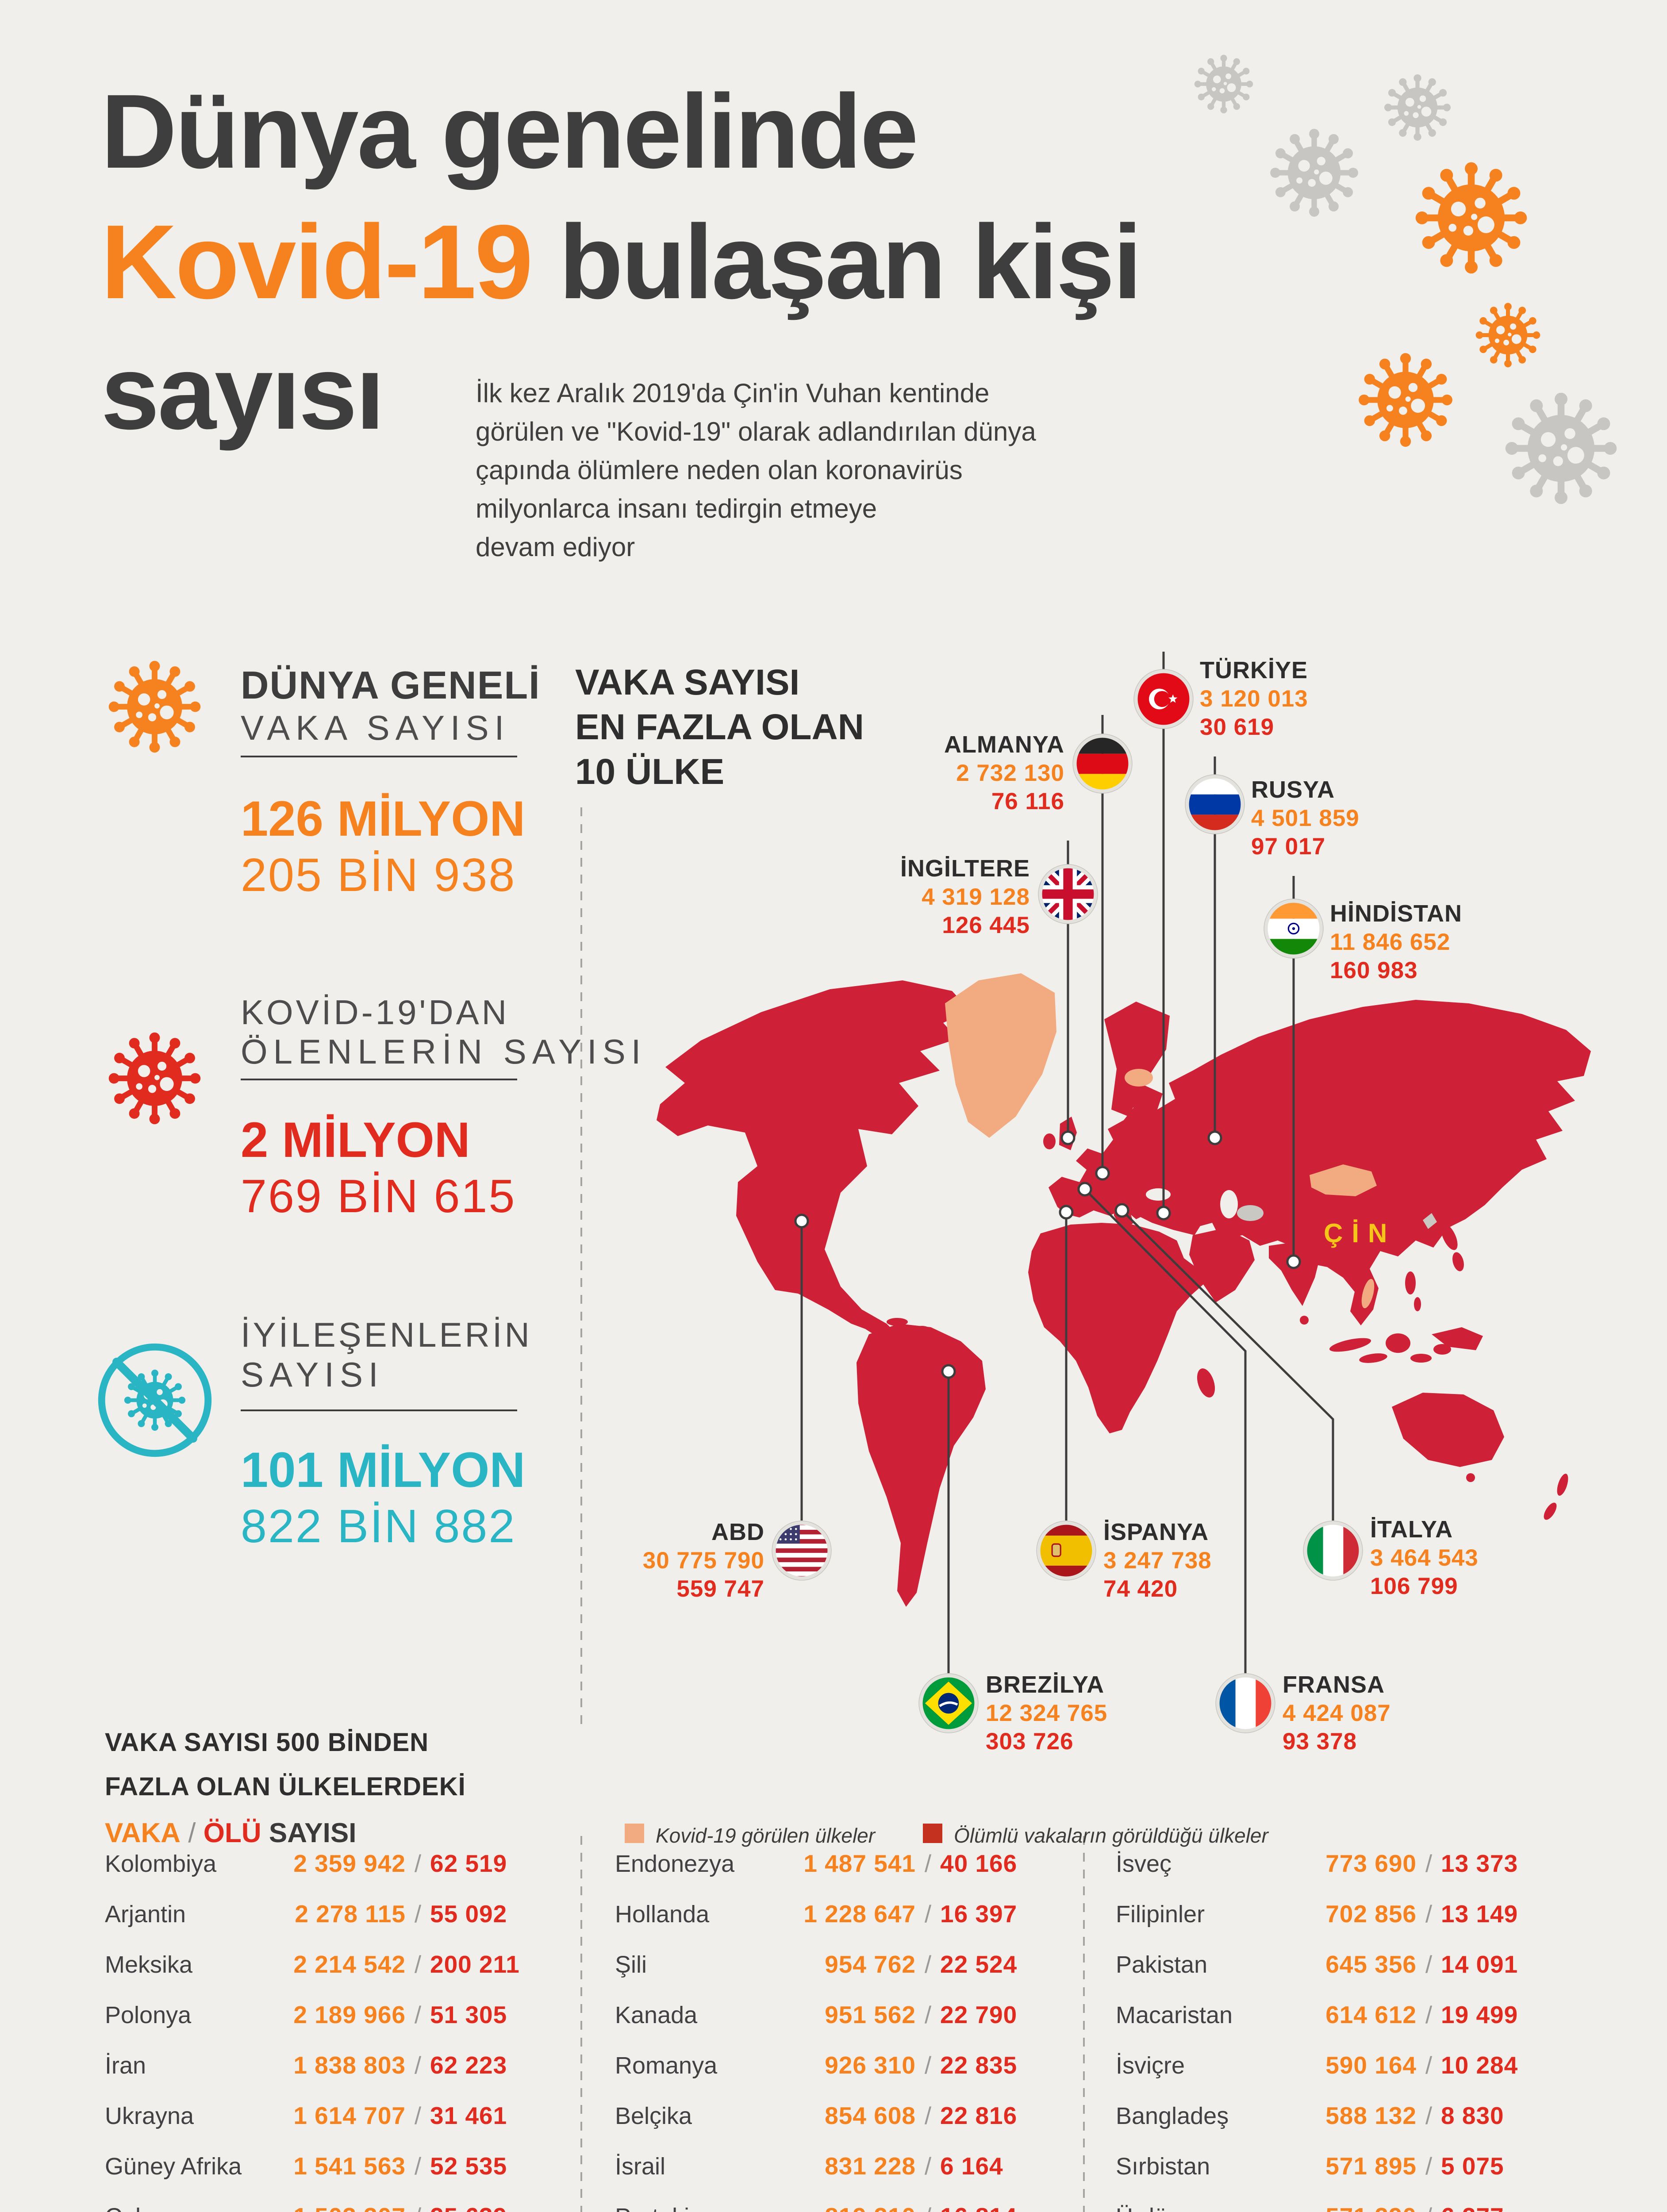 The image size is (1667, 2212). I want to click on callout-flag-turkey, so click(1163, 699).